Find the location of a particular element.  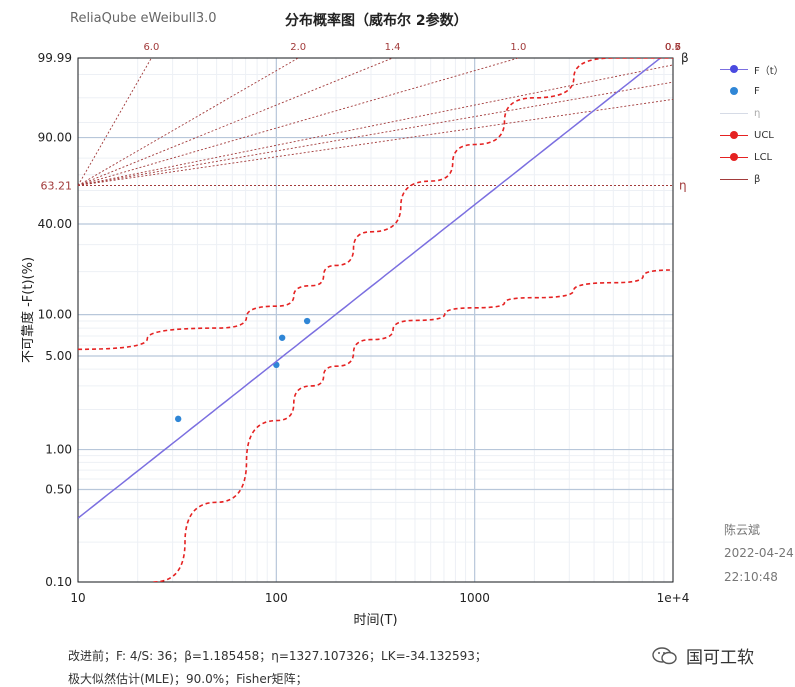

legend-swatch-eta is located at coordinates (734, 113).